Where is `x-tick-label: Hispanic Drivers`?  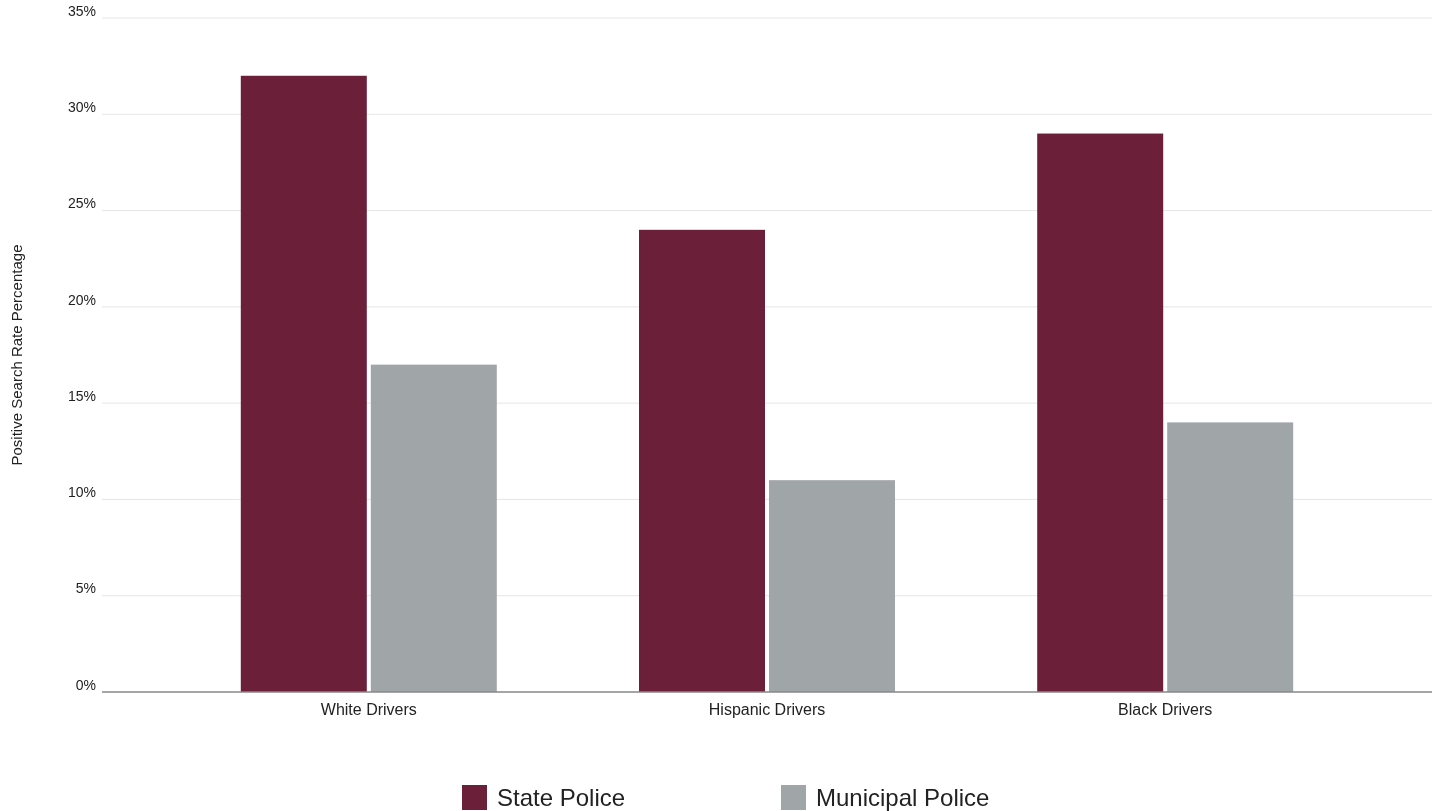
x-tick-label: Hispanic Drivers is located at coordinates (767, 710).